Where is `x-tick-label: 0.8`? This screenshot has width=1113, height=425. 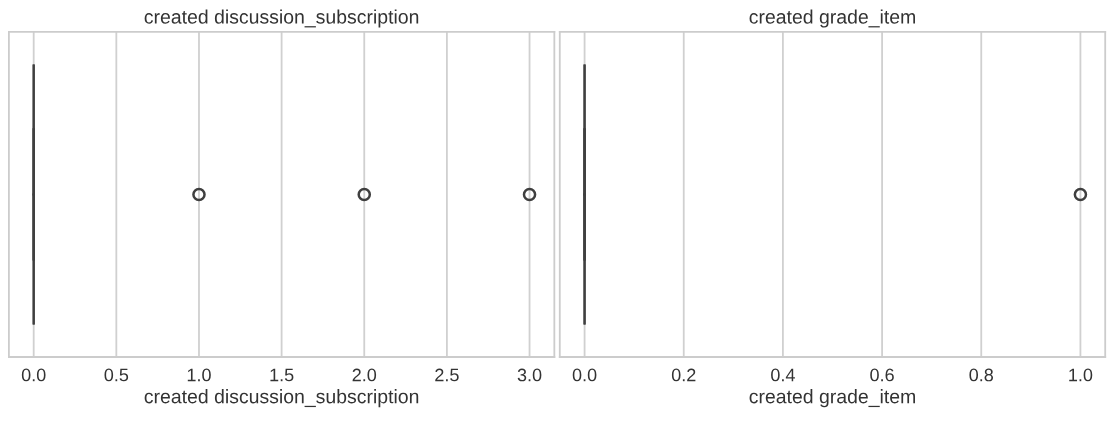 x-tick-label: 0.8 is located at coordinates (981, 375).